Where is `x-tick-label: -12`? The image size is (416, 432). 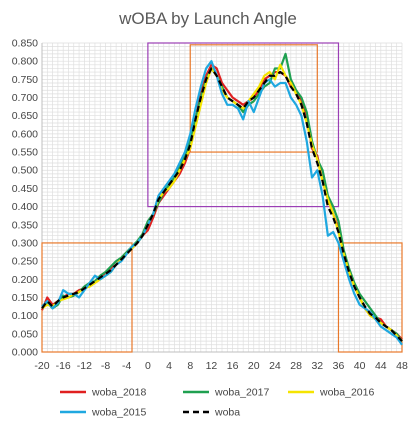 x-tick-label: -12 is located at coordinates (84, 366).